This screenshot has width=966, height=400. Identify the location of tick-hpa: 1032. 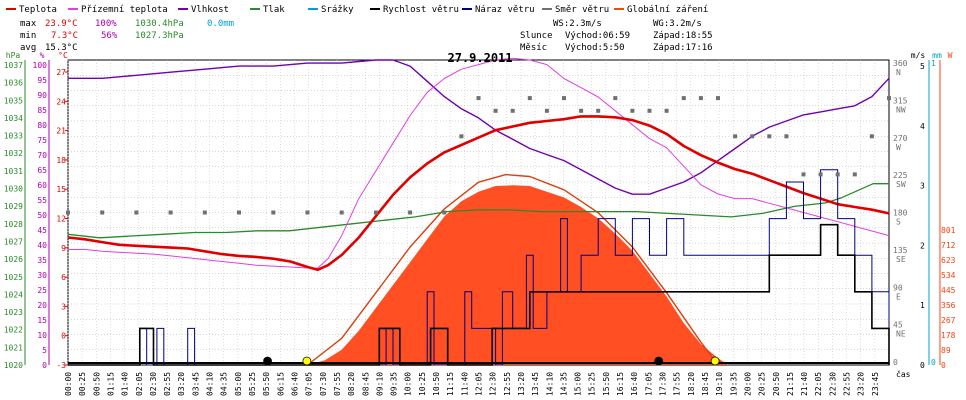
(13, 153).